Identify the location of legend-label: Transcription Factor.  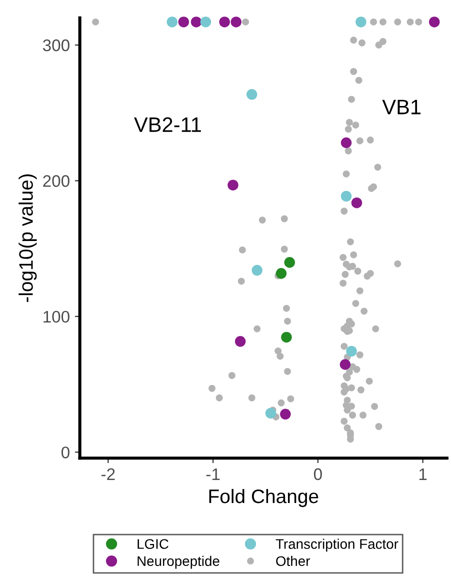
(337, 545).